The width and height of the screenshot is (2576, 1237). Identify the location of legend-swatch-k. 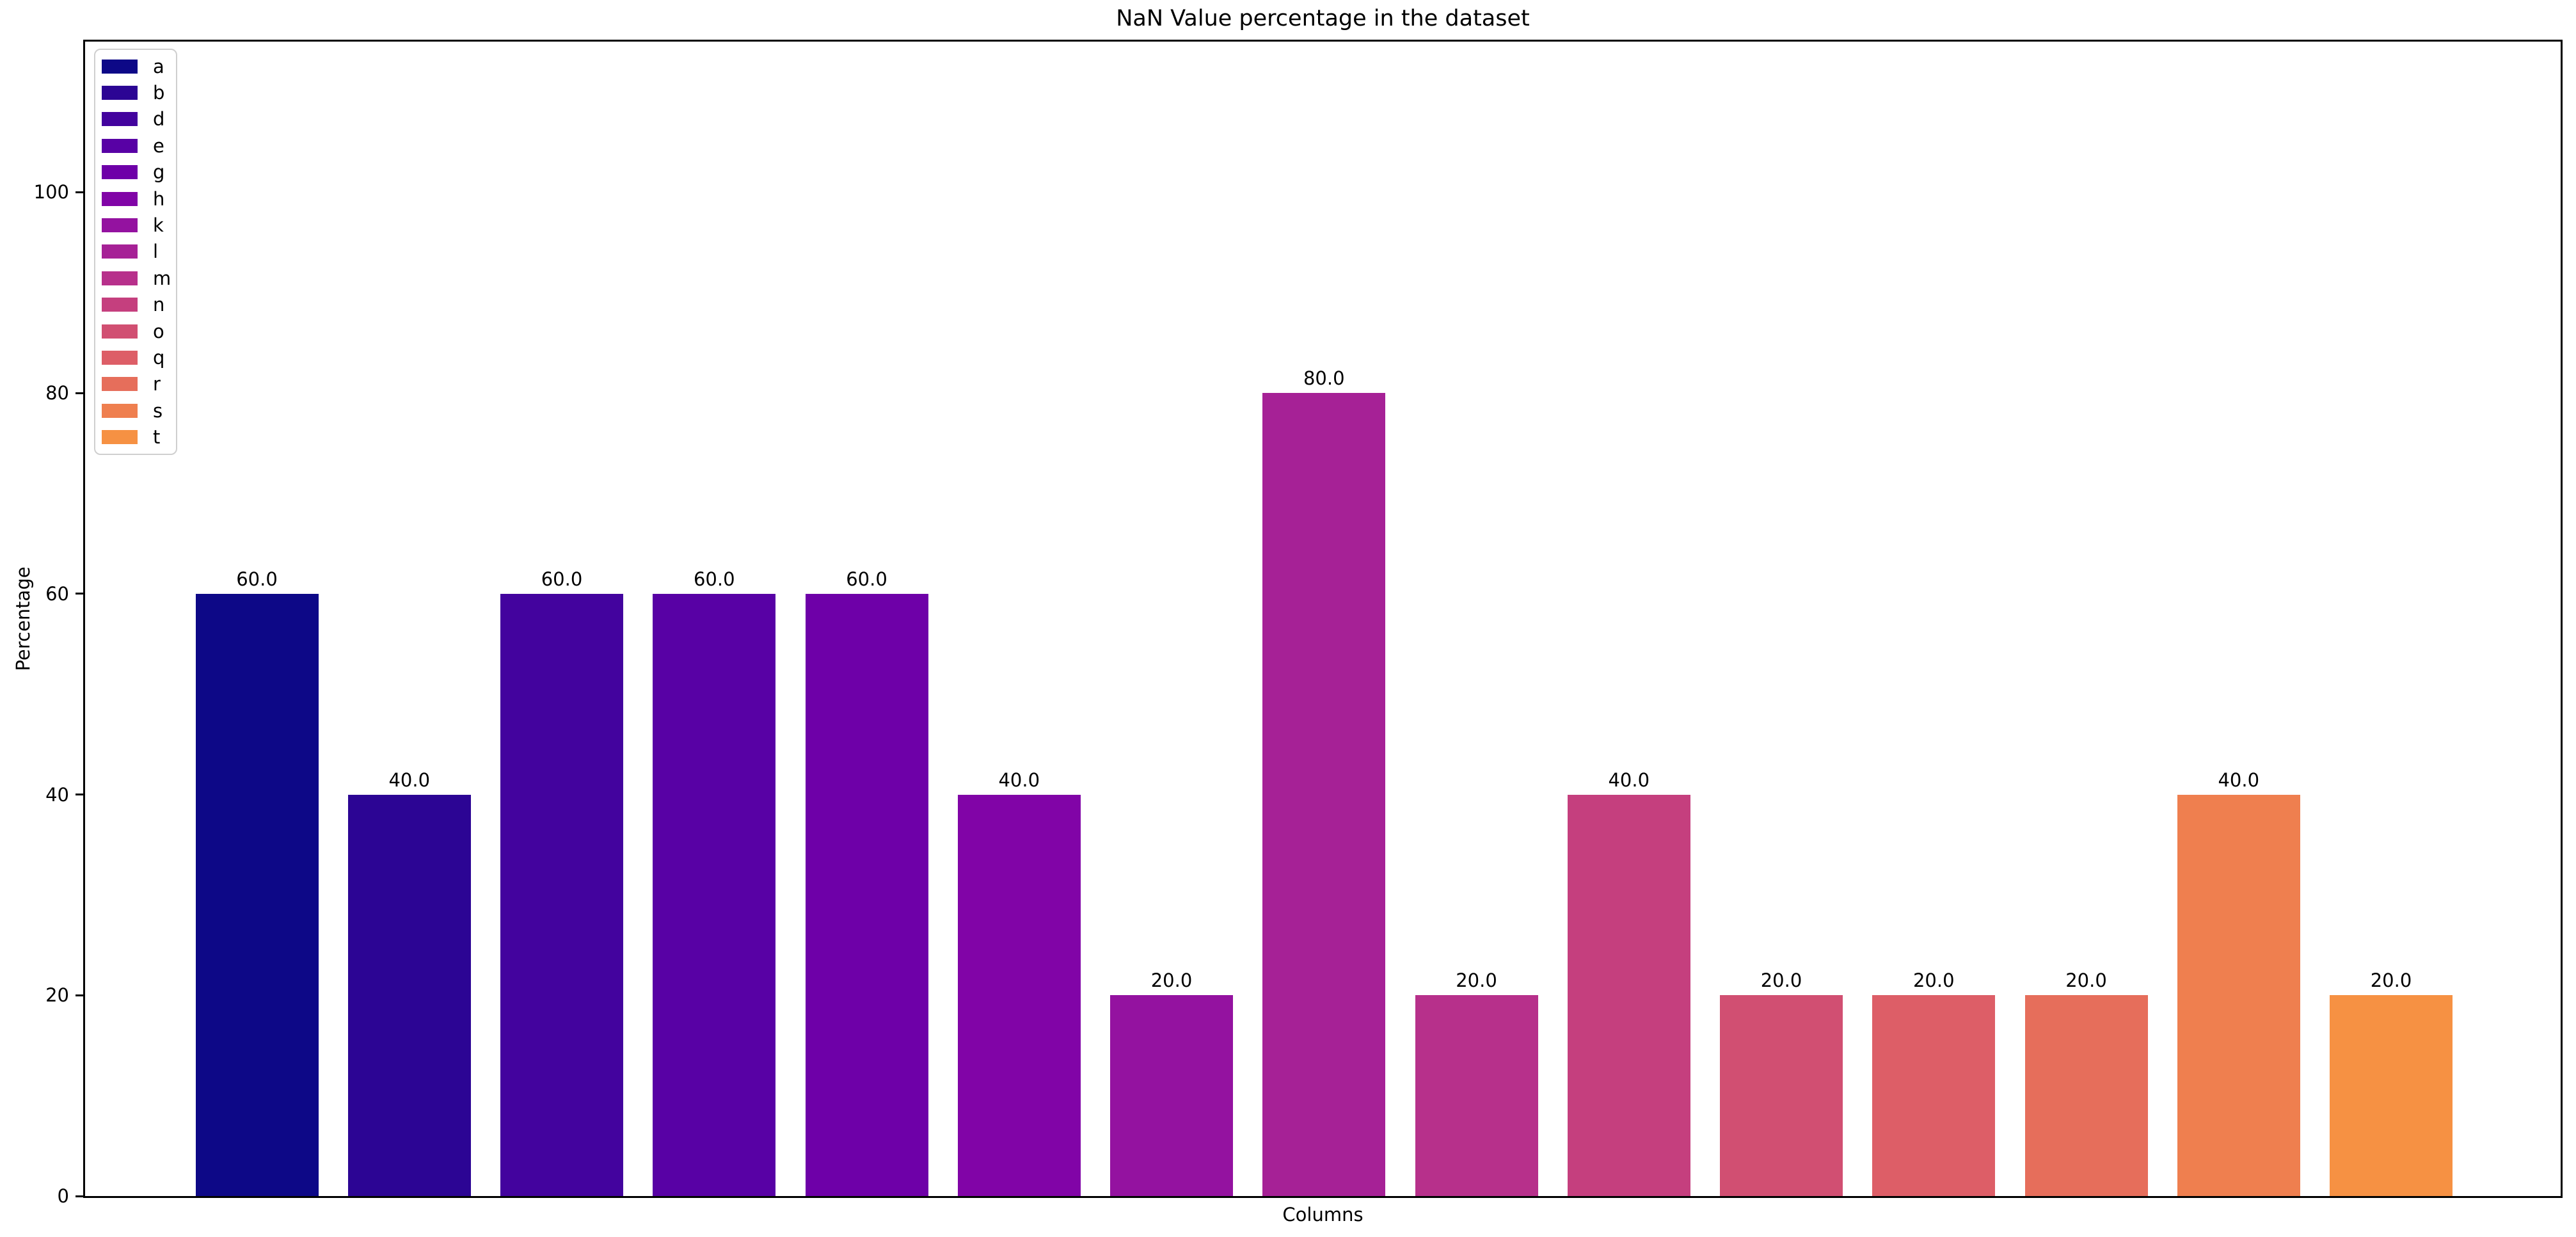
(120, 225).